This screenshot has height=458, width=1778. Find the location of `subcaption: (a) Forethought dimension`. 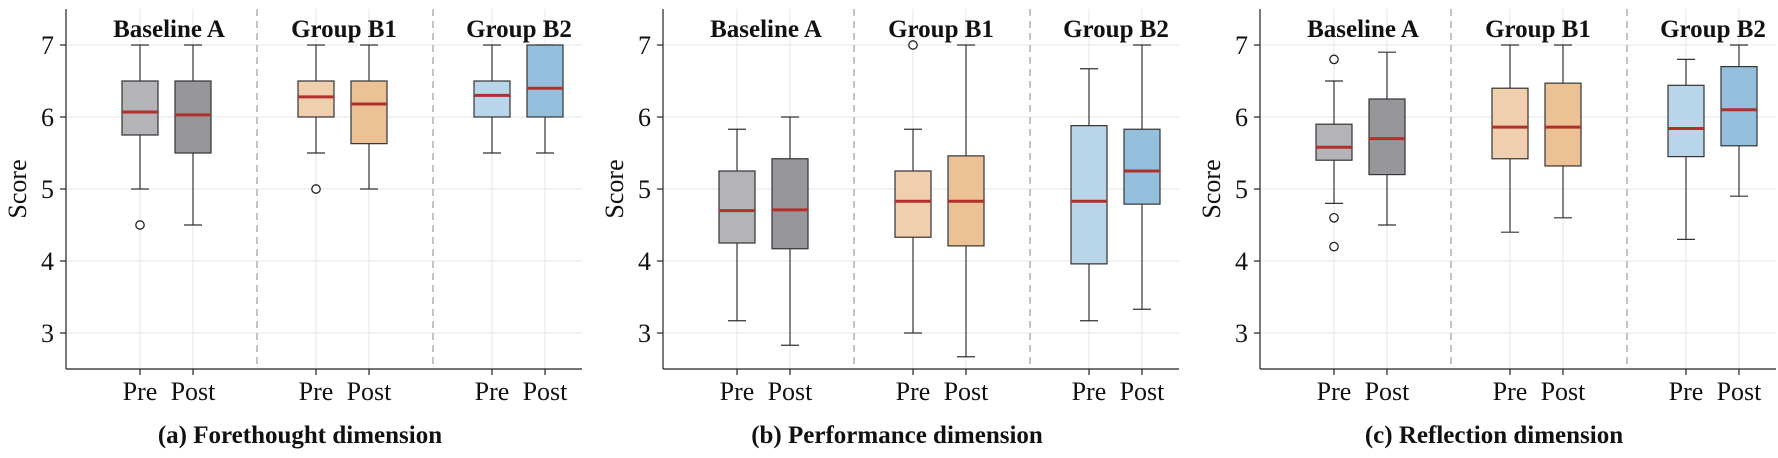

subcaption: (a) Forethought dimension is located at coordinates (300, 435).